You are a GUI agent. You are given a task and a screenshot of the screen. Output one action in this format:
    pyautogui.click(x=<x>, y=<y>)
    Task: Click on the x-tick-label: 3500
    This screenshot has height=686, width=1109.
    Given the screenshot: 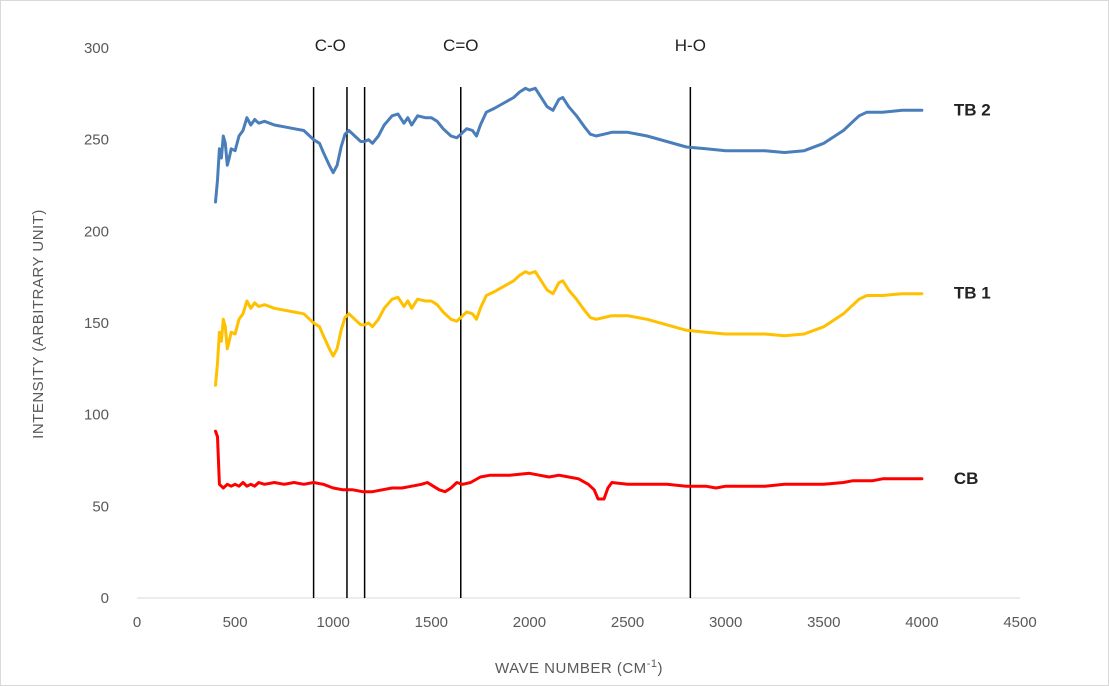 What is the action you would take?
    pyautogui.click(x=823, y=622)
    